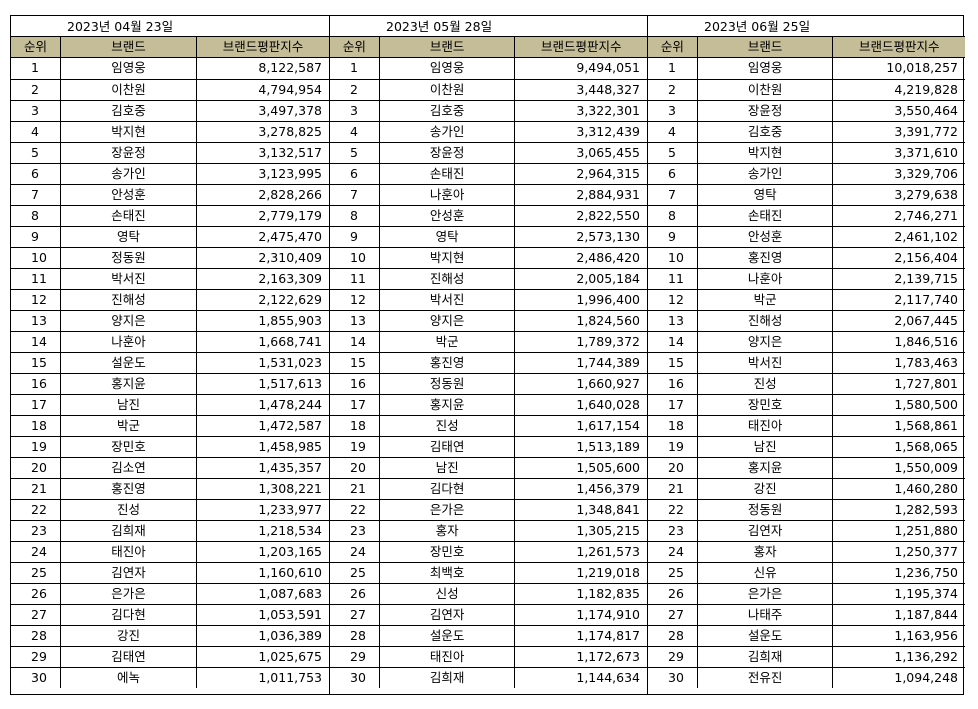 The height and width of the screenshot is (709, 978). What do you see at coordinates (580, 468) in the screenshot?
I see `index-cell: 1,505,600` at bounding box center [580, 468].